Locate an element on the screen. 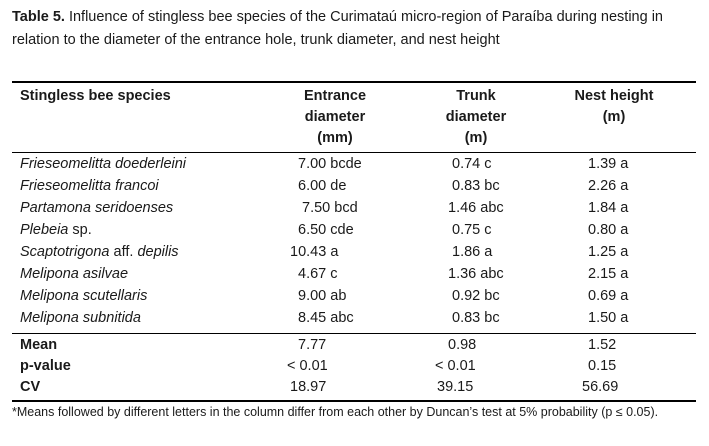 The height and width of the screenshot is (446, 709). header-entrance-line2: diameter is located at coordinates (335, 117).